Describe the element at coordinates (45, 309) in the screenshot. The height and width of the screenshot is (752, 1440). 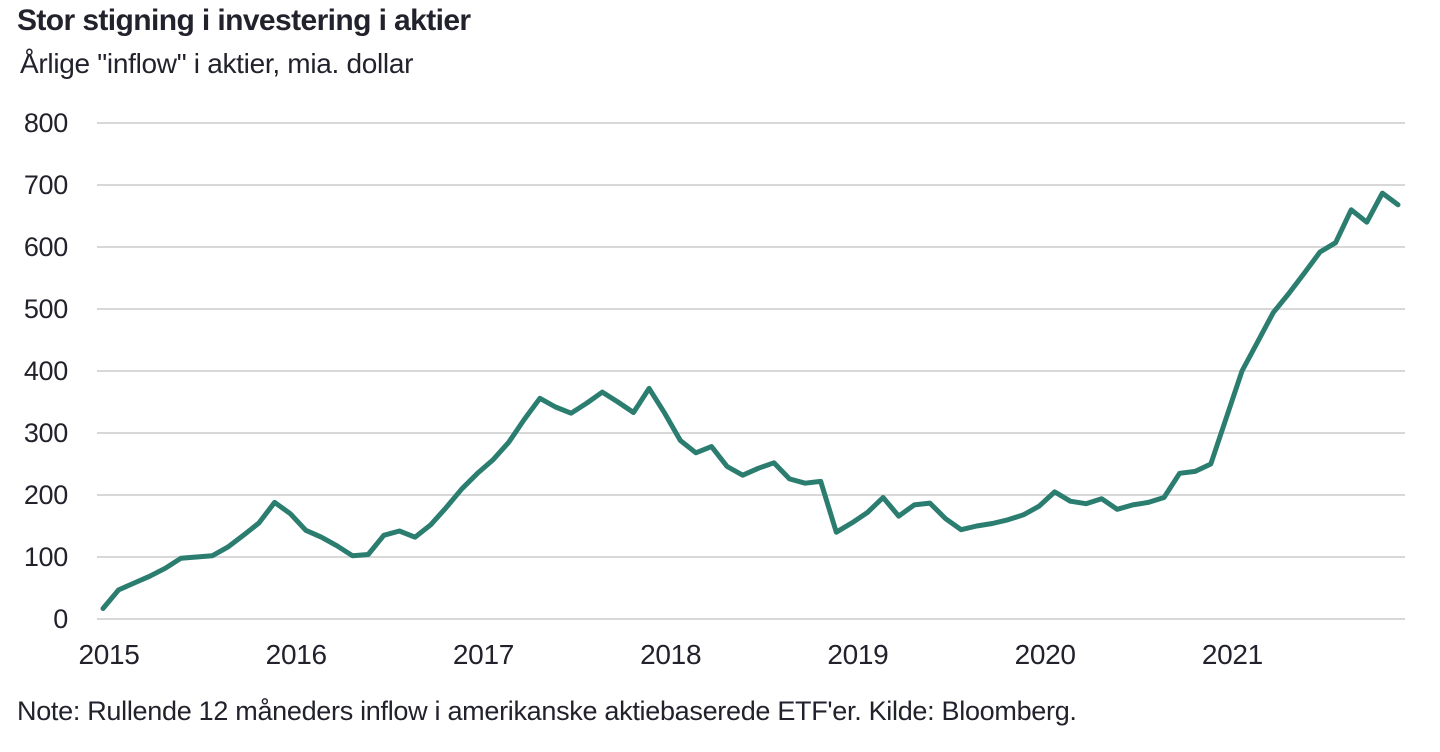
I see `y-axis-tick-label: 500` at that location.